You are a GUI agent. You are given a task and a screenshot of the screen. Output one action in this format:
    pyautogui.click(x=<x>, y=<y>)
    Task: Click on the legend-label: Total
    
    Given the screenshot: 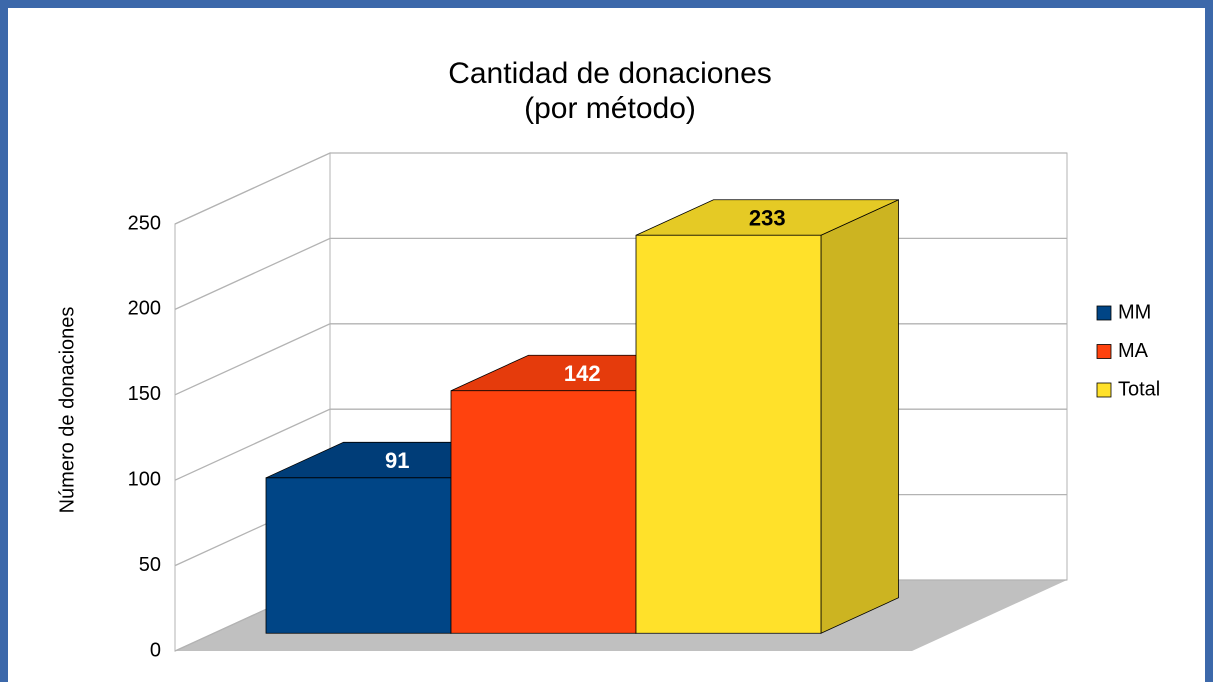 What is the action you would take?
    pyautogui.click(x=1139, y=389)
    